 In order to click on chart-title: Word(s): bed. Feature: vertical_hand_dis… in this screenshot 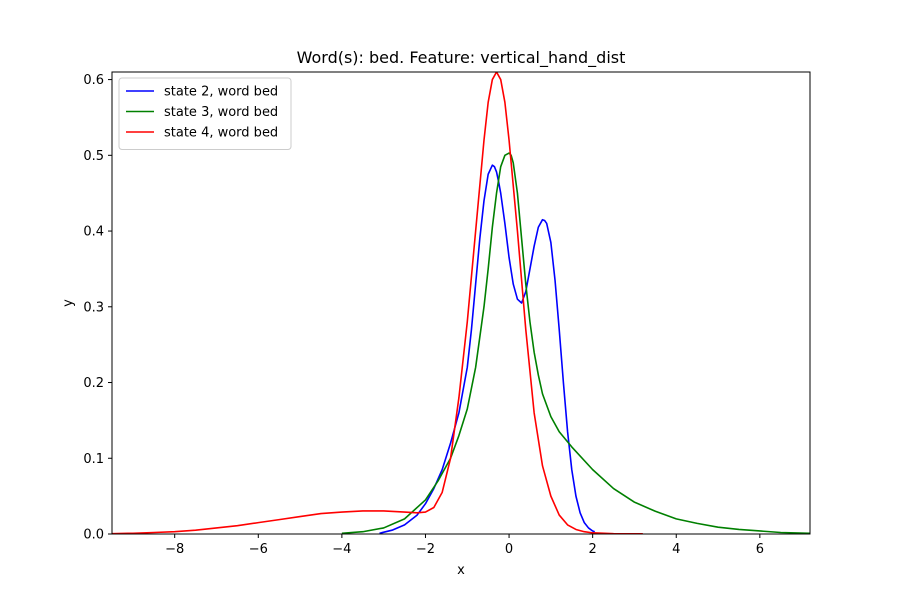, I will do `click(461, 58)`.